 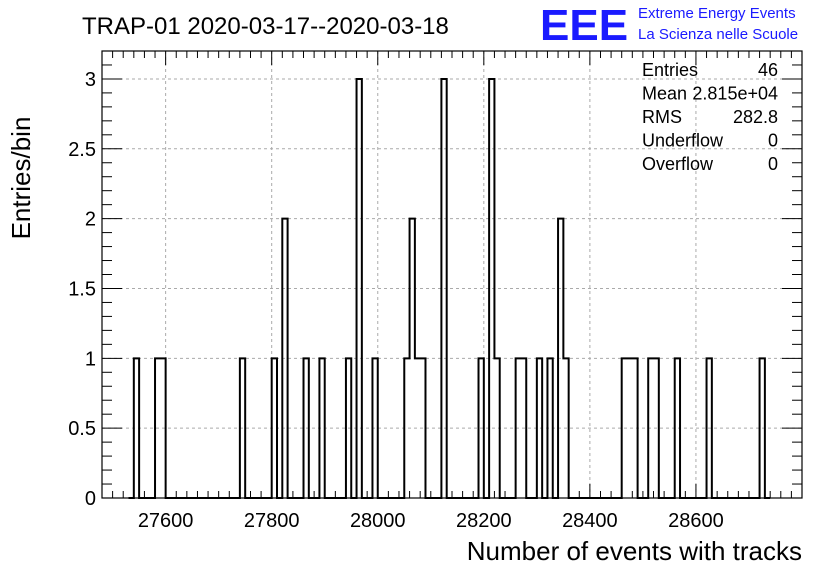 What do you see at coordinates (484, 521) in the screenshot?
I see `x-tick-label: 28200` at bounding box center [484, 521].